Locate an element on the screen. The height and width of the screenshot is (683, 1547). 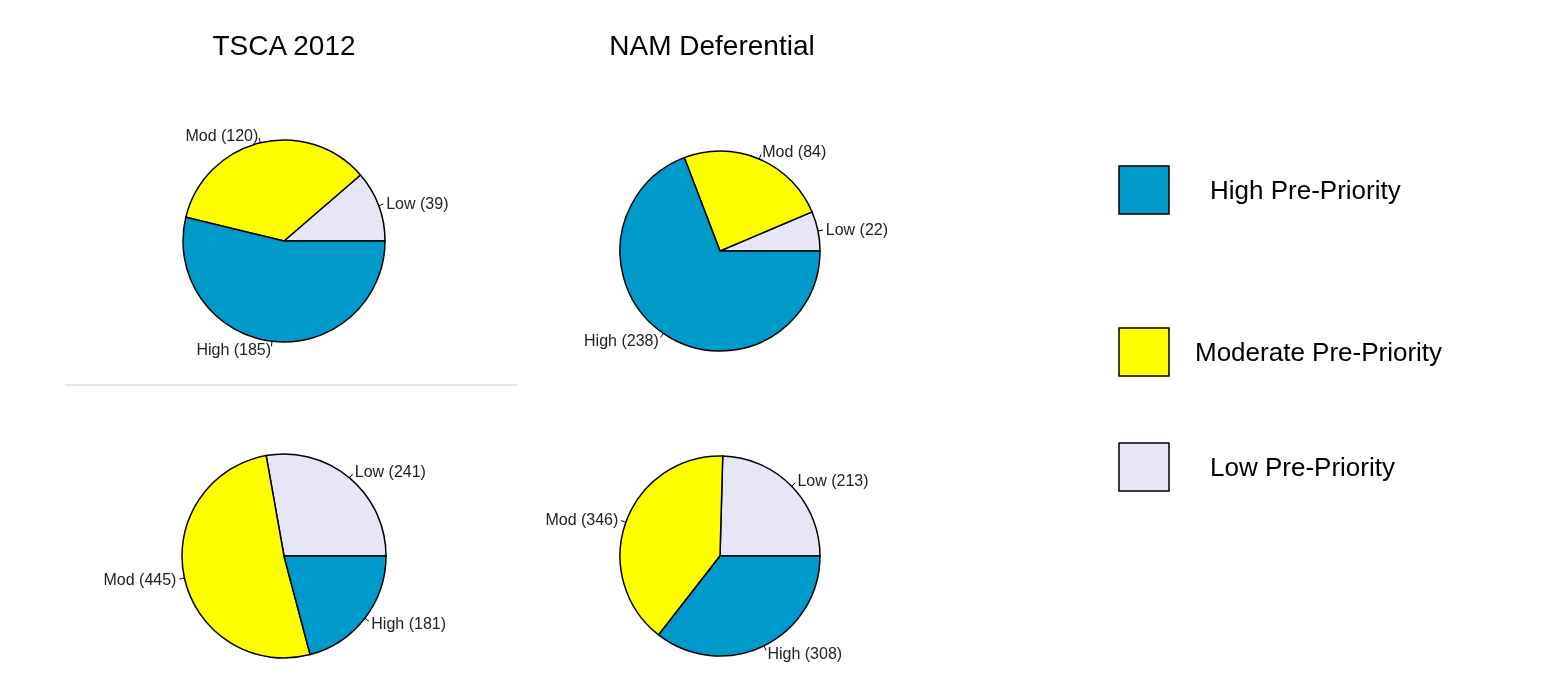
slice-label: High (181) is located at coordinates (409, 623).